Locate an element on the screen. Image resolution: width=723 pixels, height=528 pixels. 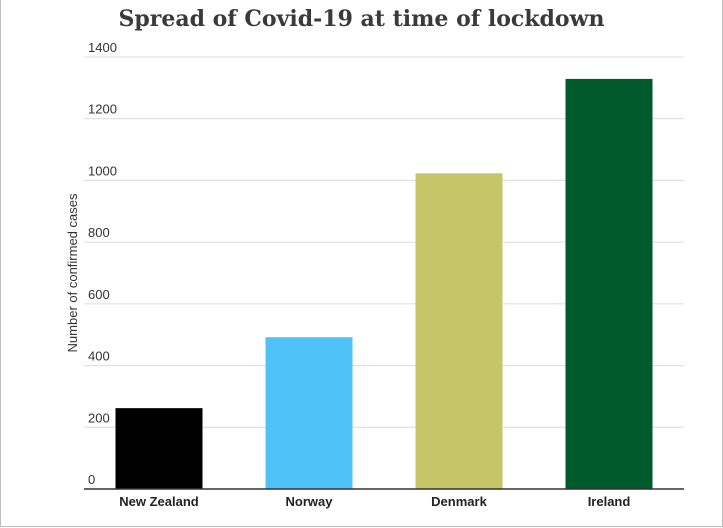
y-tick-label-1000: 1000 is located at coordinates (102, 170).